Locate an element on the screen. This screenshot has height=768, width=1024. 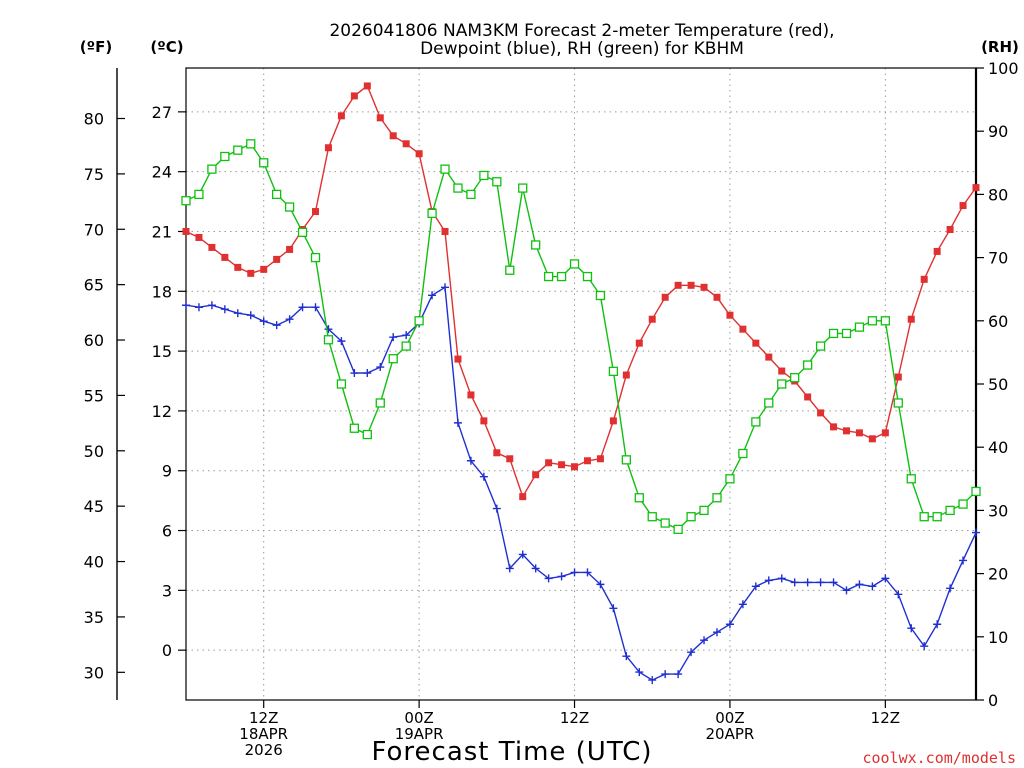
celsius-tick-label: 15 is located at coordinates (162, 351).